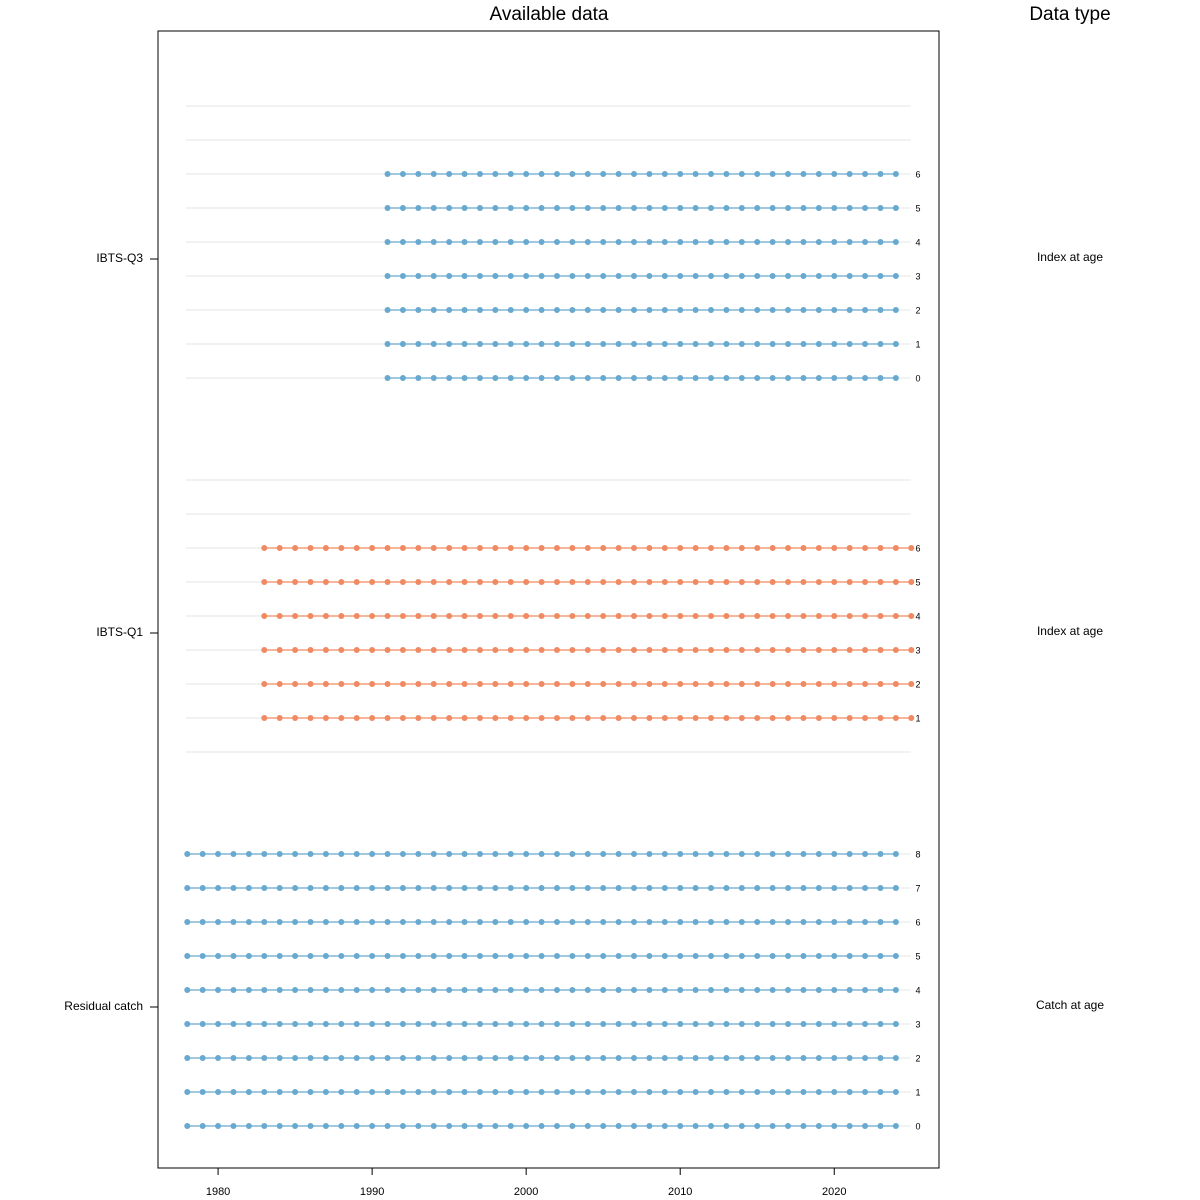 The height and width of the screenshot is (1200, 1200). I want to click on age-label: 5, so click(917, 582).